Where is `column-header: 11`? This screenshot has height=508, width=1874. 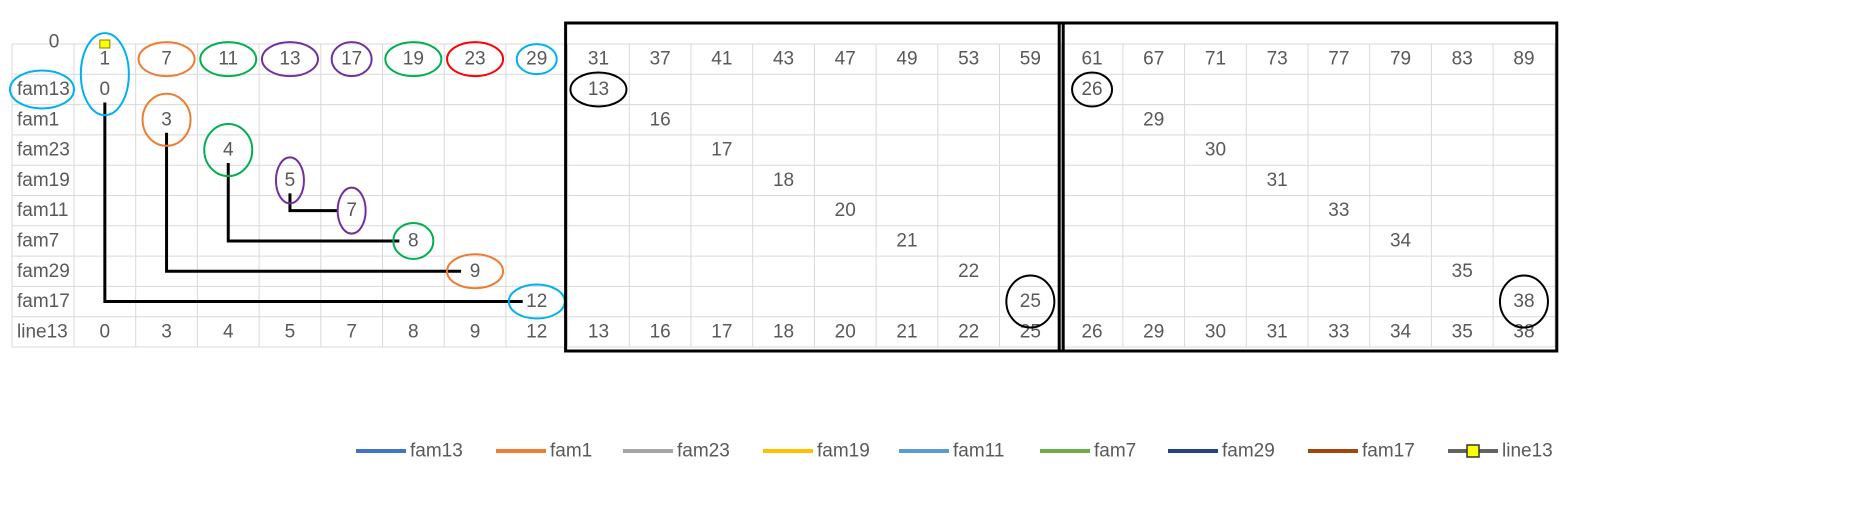 column-header: 11 is located at coordinates (228, 59).